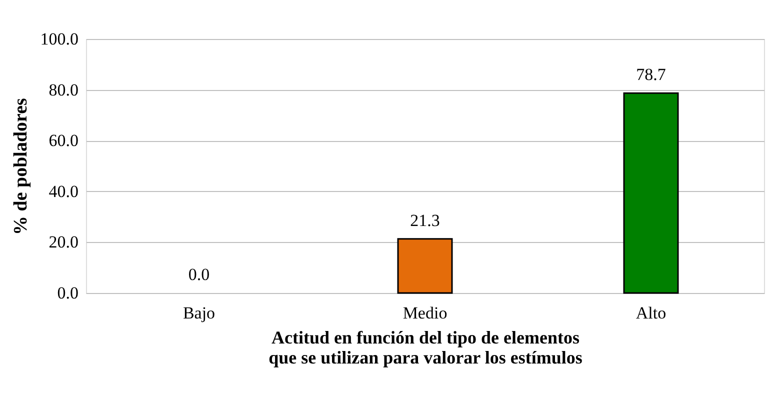 The width and height of the screenshot is (784, 403). I want to click on x-axis-title: Actitud en función del tipo de elementos que se utilizan para valorar los estímulos, so click(425, 348).